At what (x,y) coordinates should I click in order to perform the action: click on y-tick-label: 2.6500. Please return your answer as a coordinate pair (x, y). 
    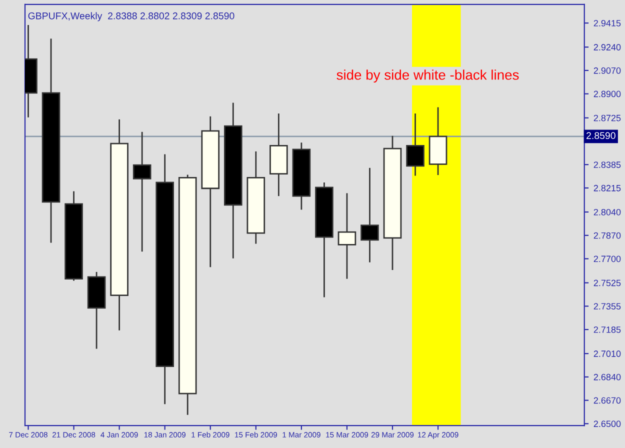
    Looking at the image, I should click on (607, 424).